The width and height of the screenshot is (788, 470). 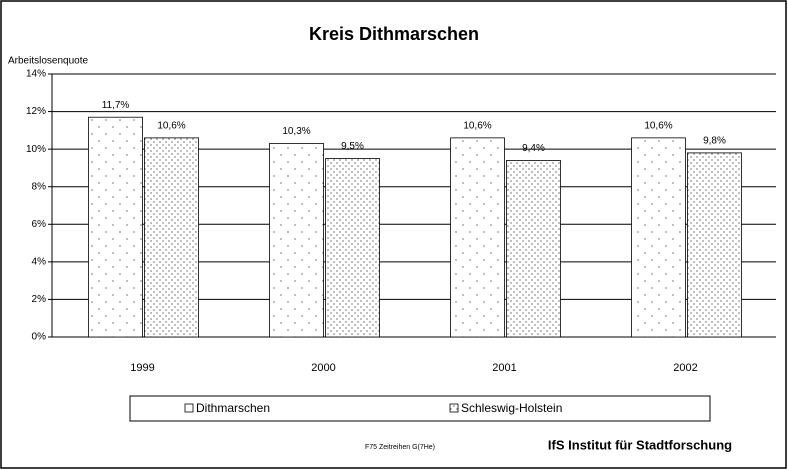 I want to click on legend-label: Dithmarschen, so click(x=233, y=408).